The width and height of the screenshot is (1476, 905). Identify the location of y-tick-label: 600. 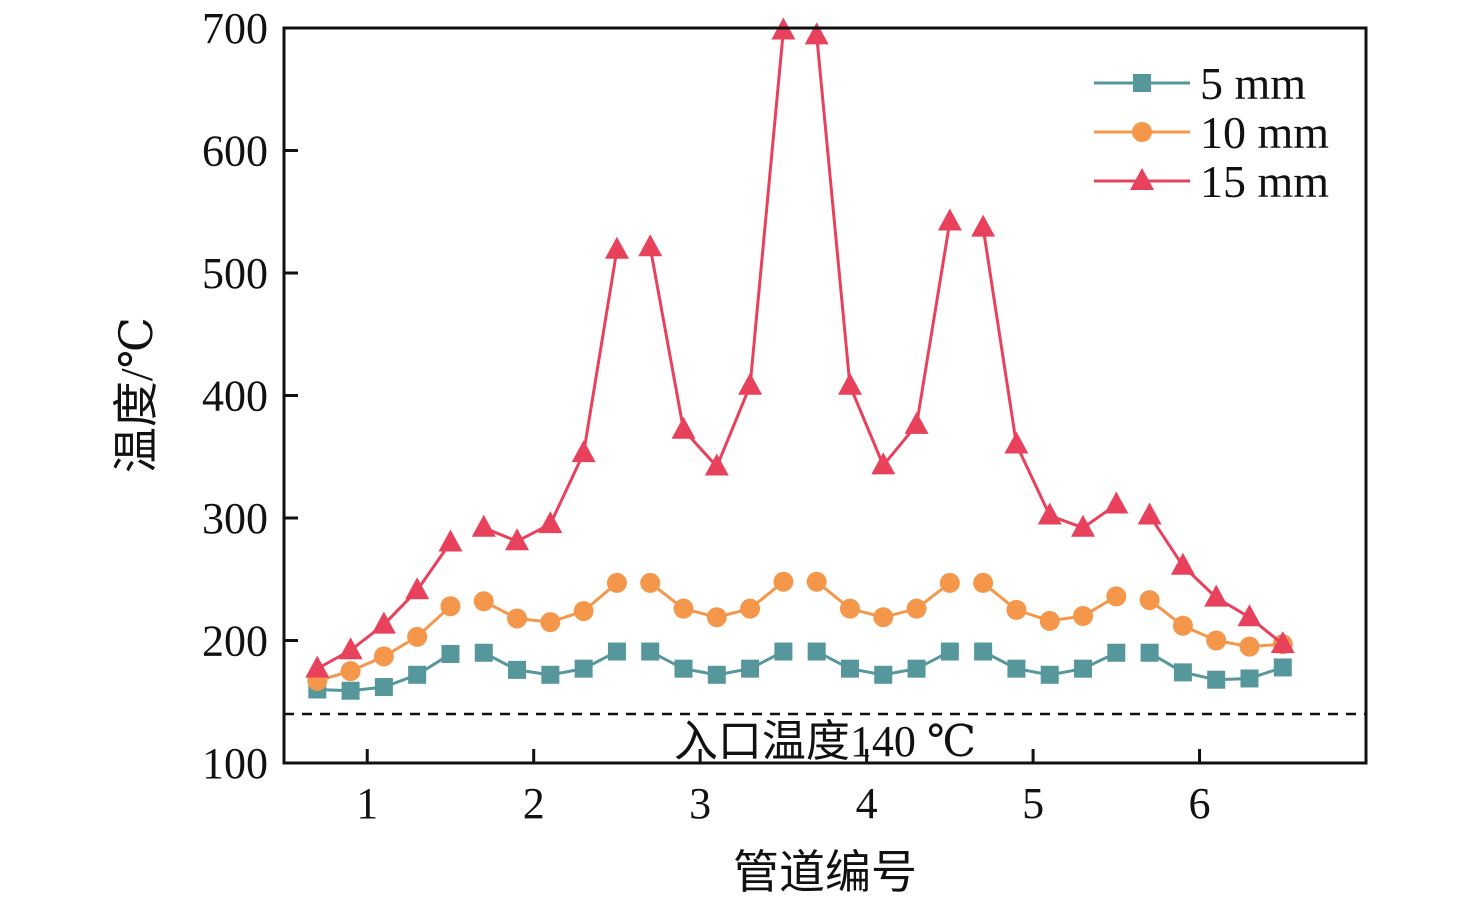
(235, 151).